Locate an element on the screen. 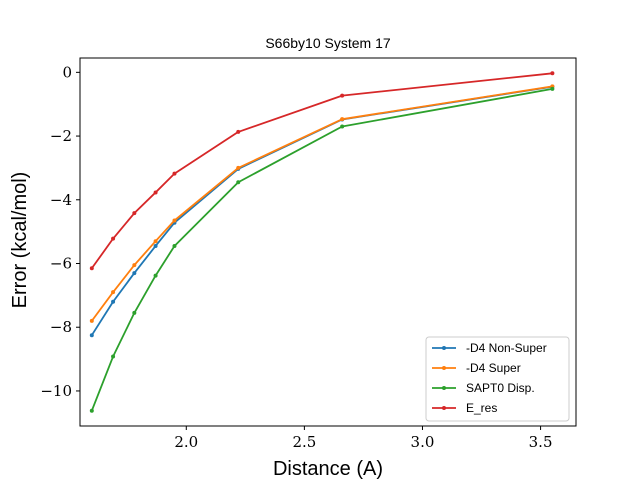  legend: -D4 Non-Super -D4 Super SAPT0 Disp. E_res is located at coordinates (497, 379).